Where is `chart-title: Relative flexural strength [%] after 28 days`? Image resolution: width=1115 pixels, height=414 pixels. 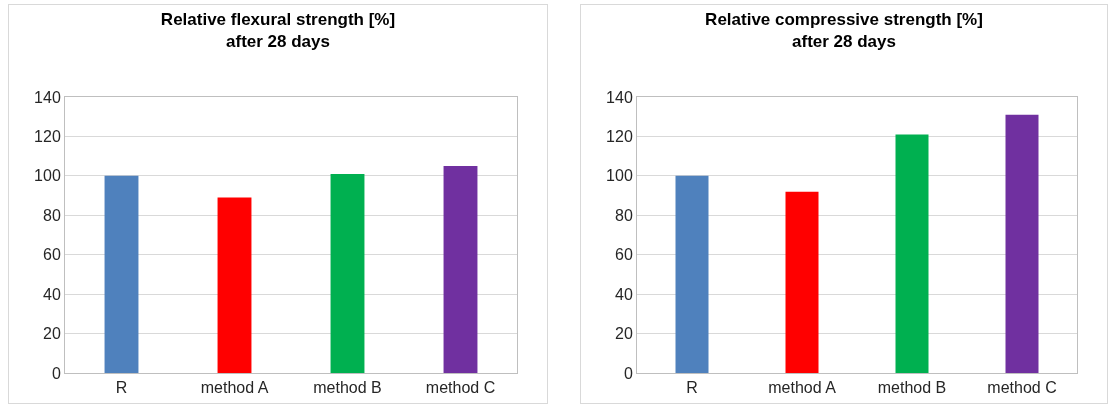 chart-title: Relative flexural strength [%] after 28 days is located at coordinates (278, 30).